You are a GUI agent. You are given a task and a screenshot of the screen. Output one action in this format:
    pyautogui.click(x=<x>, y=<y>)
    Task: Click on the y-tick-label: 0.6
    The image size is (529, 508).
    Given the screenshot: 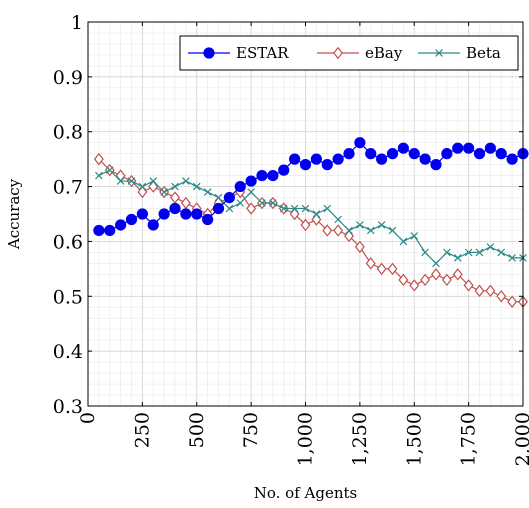 What is the action you would take?
    pyautogui.click(x=68, y=242)
    